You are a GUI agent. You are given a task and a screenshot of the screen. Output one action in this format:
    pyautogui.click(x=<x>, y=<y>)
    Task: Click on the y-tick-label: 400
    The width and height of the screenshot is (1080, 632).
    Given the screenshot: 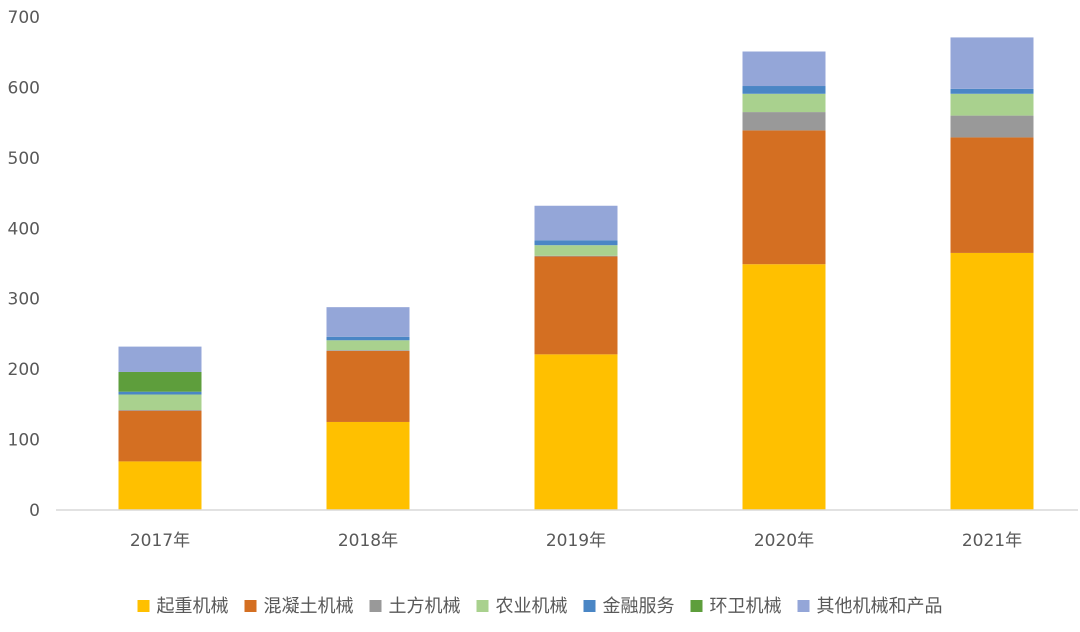 What is the action you would take?
    pyautogui.click(x=24, y=229)
    